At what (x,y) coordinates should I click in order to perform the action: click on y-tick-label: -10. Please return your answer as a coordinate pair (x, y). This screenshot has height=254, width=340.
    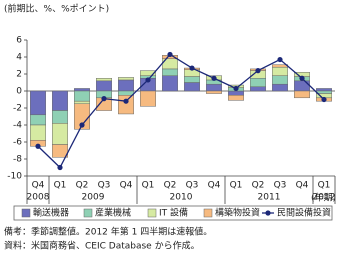
    Looking at the image, I should click on (14, 177).